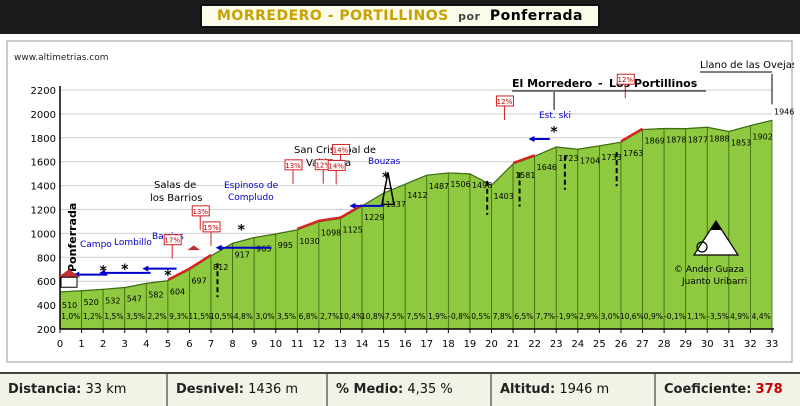 The image size is (800, 406). What do you see at coordinates (178, 316) in the screenshot?
I see `gradient-label-5: 9,3%` at bounding box center [178, 316].